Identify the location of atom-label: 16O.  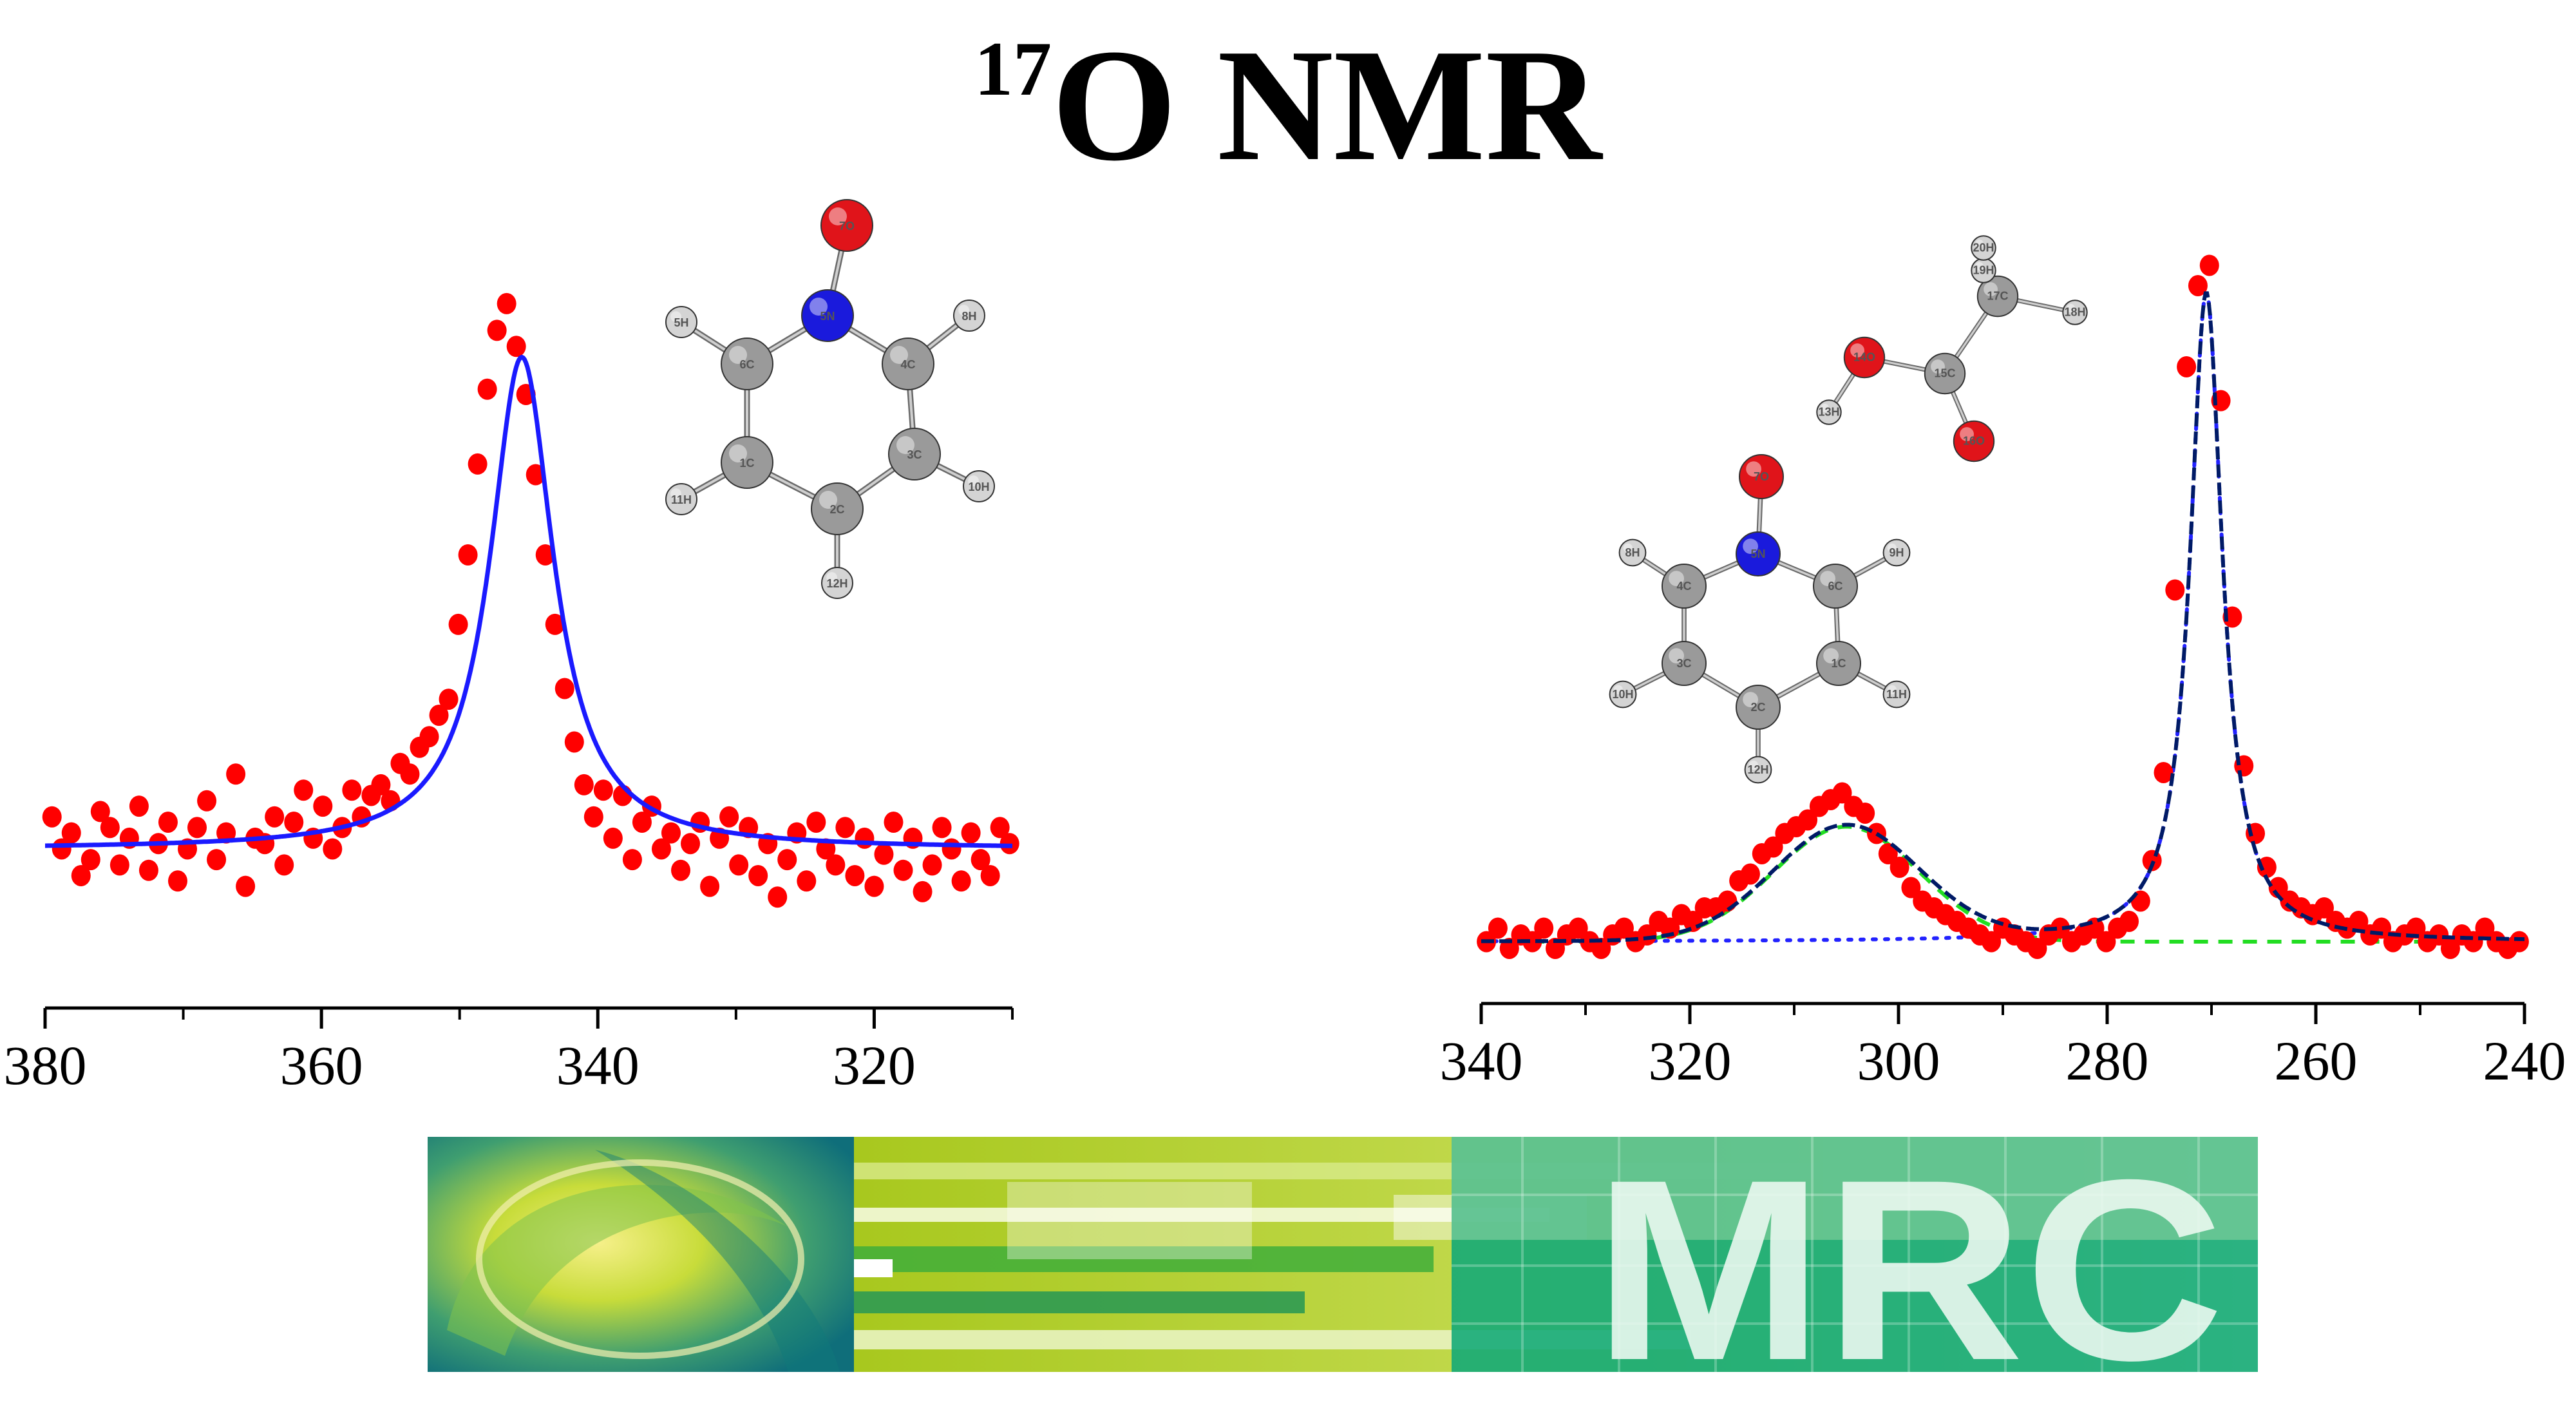
(1974, 440).